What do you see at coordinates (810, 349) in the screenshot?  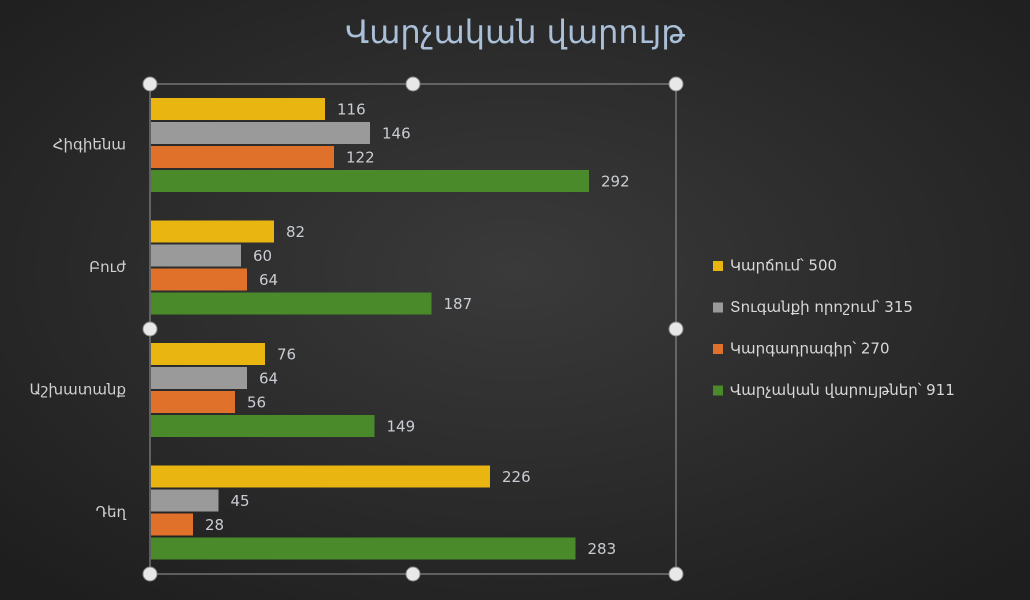 I see `legend-label: Կարգադրագիր՝ 270` at bounding box center [810, 349].